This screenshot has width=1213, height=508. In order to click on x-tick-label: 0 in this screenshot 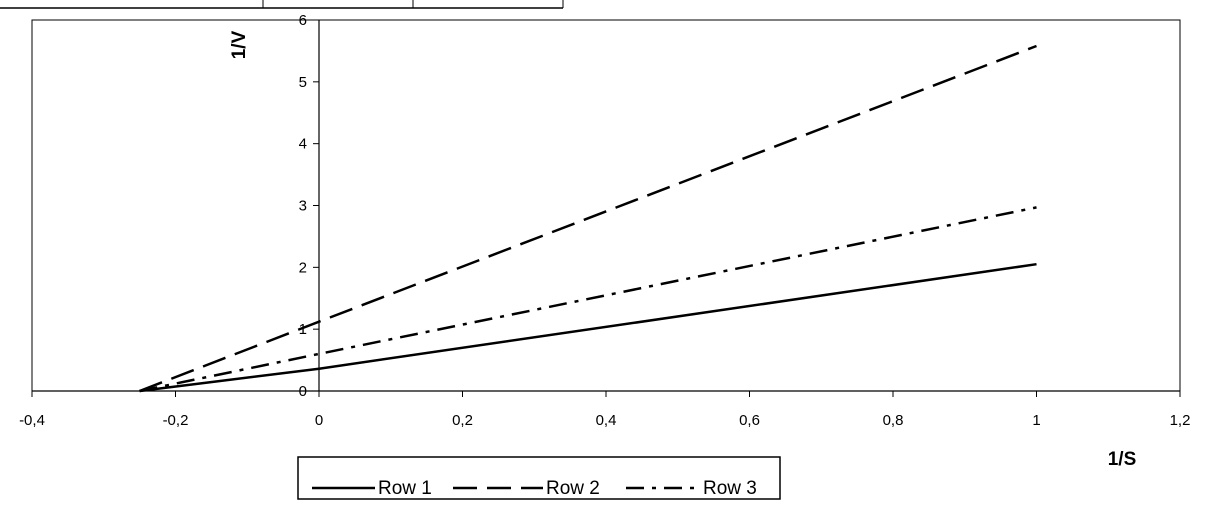, I will do `click(319, 420)`.